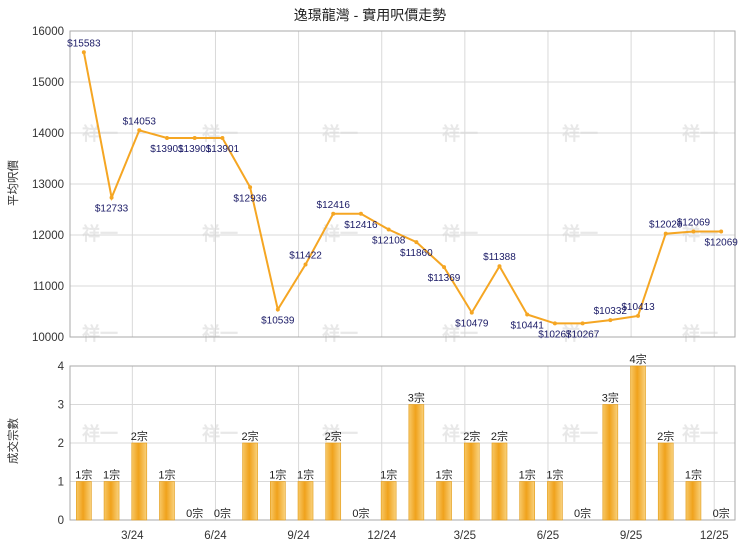 This screenshot has height=550, width=740. Describe the element at coordinates (140, 121) in the screenshot. I see `price-data-label: $14053` at that location.